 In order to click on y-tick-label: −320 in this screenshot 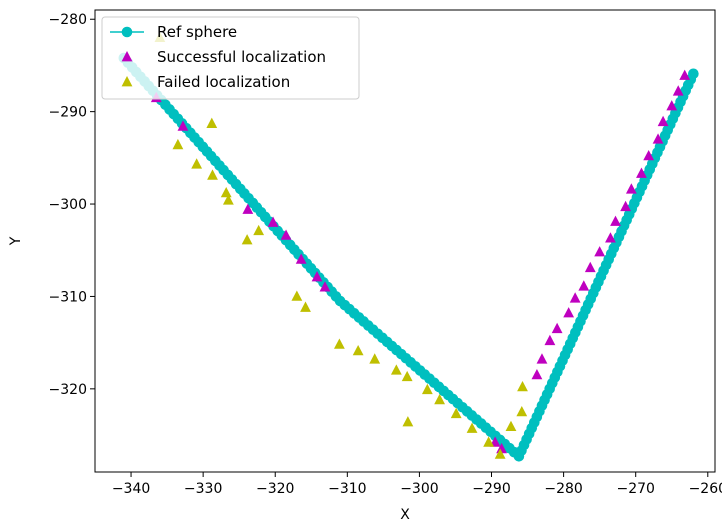, I will do `click(68, 390)`.